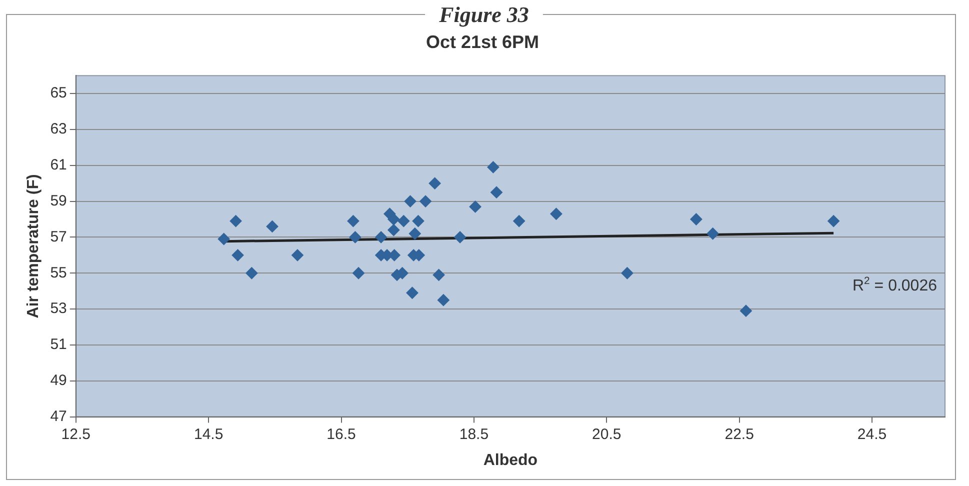 The height and width of the screenshot is (486, 969). I want to click on x-tick-label: 20.5, so click(607, 434).